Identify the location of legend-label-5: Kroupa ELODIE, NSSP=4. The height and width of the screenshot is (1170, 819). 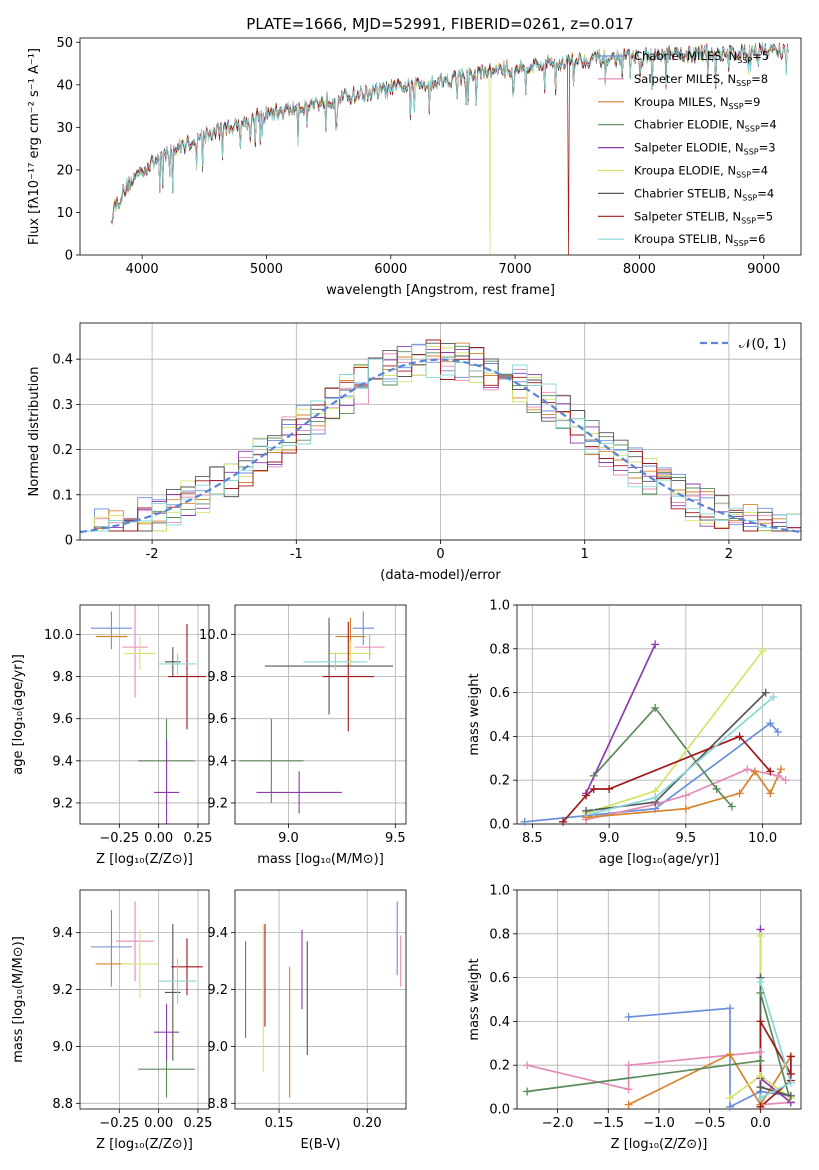
(701, 172).